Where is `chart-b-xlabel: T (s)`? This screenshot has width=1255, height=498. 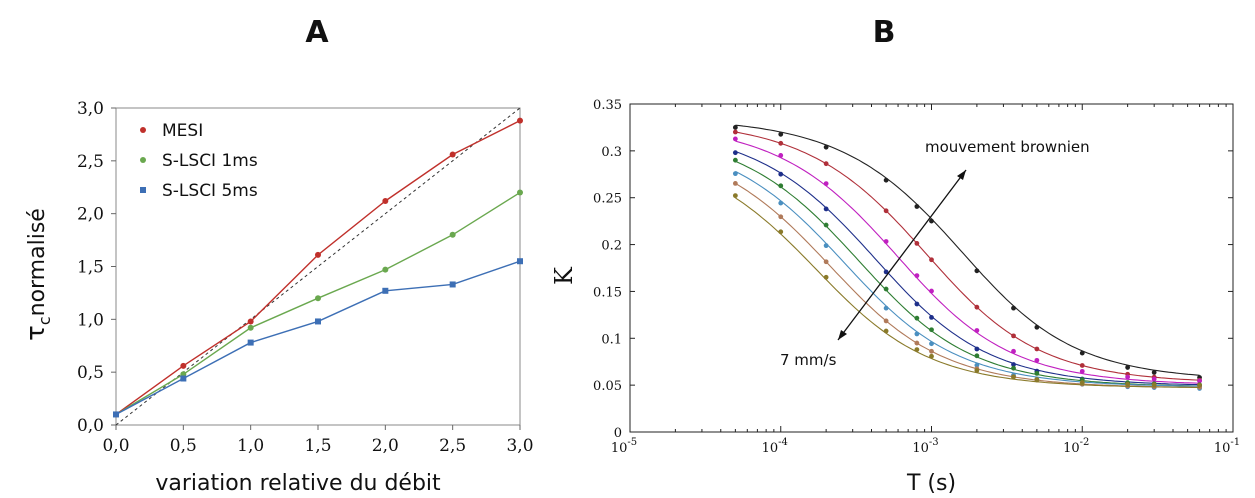 chart-b-xlabel: T (s) is located at coordinates (931, 483).